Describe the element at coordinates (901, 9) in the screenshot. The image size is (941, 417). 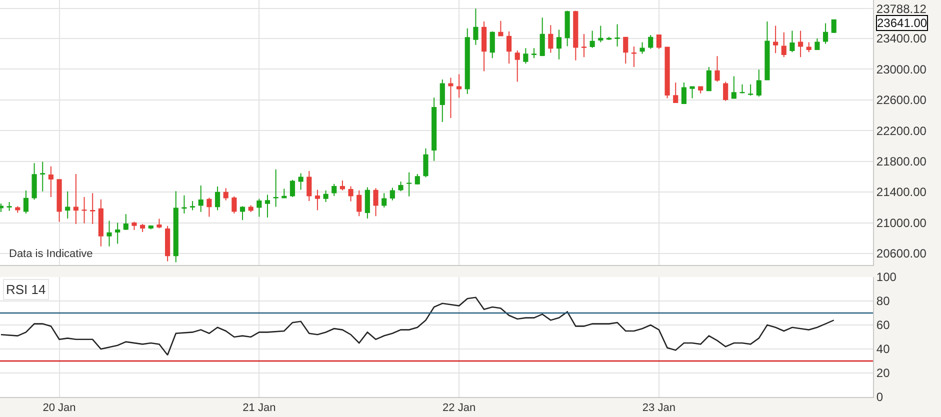
I see `y-tick-label: 23788.12` at that location.